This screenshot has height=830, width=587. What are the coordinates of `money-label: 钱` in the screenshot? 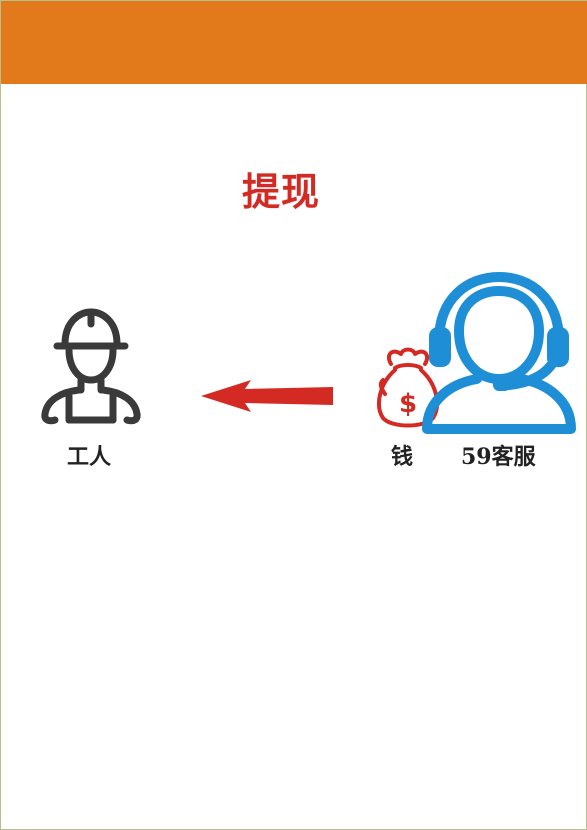 It's located at (402, 457).